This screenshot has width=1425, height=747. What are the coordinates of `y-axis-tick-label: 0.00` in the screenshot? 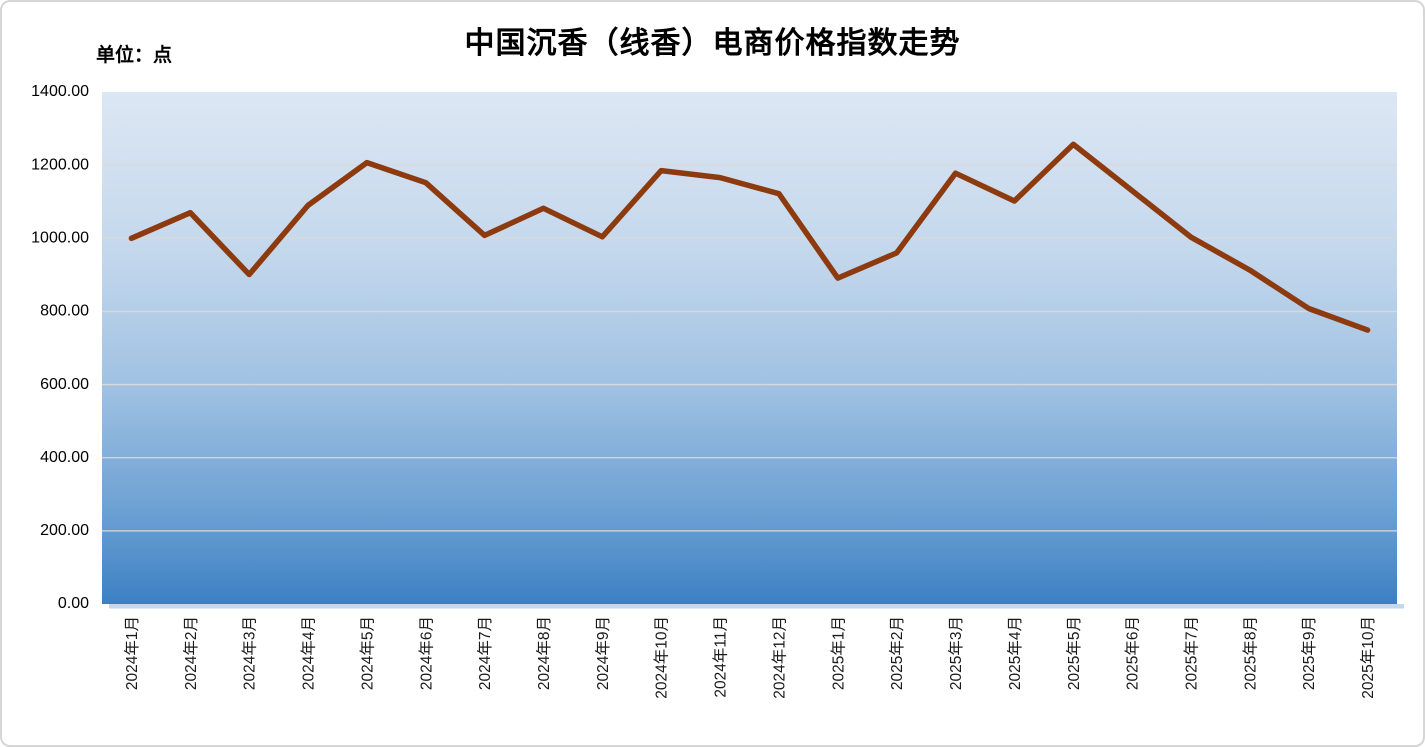 It's located at (73, 603).